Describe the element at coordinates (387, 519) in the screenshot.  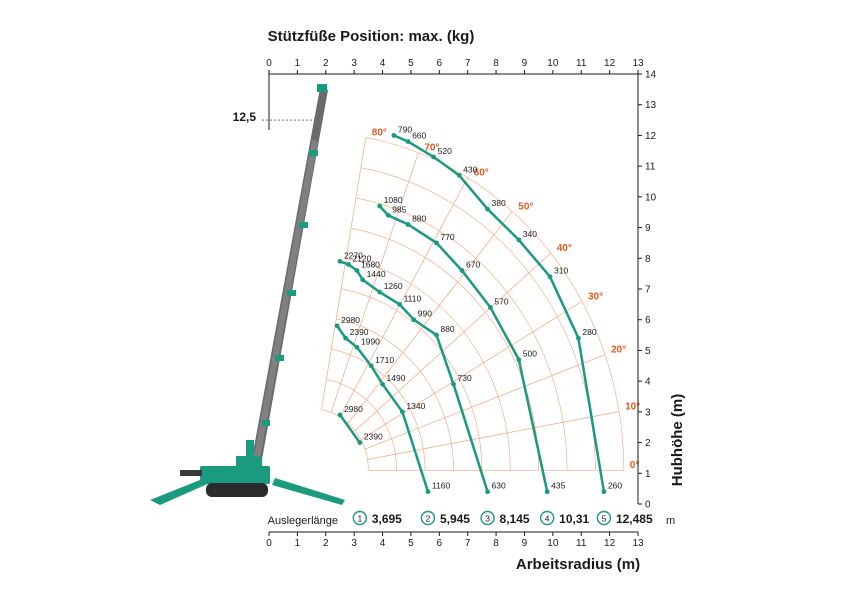
I see `boom-length-value: 3,695` at that location.